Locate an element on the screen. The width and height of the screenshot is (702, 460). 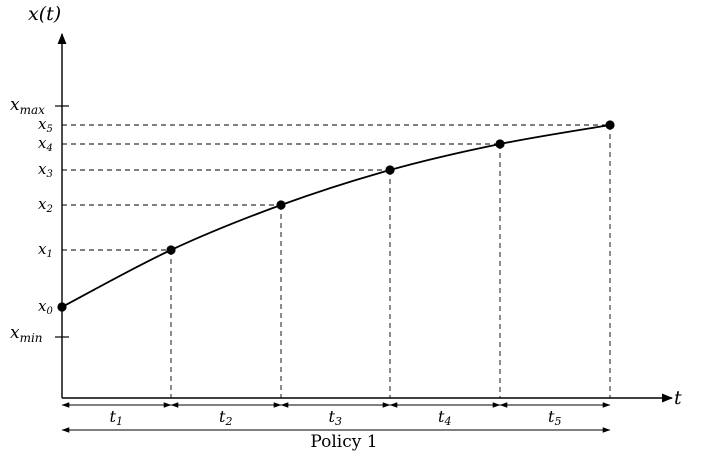
interval-label-t3: t3 is located at coordinates (335, 417).